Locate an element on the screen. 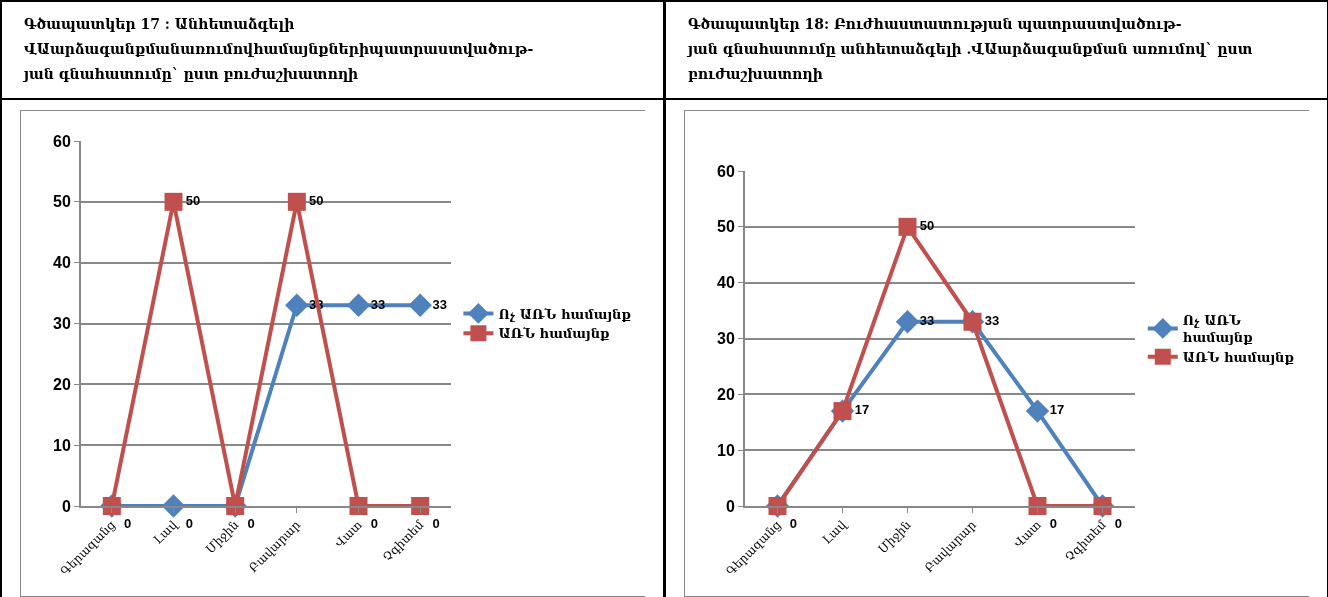 The height and width of the screenshot is (597, 1328). chart-title: Գծապատկեր 17 : Անհետաձգելի ՎԱարձագանքմանառումովհամայնքներիպատրաստվածութ- յան գնահատումը` ըստ բուժաշխատողի is located at coordinates (332, 51).